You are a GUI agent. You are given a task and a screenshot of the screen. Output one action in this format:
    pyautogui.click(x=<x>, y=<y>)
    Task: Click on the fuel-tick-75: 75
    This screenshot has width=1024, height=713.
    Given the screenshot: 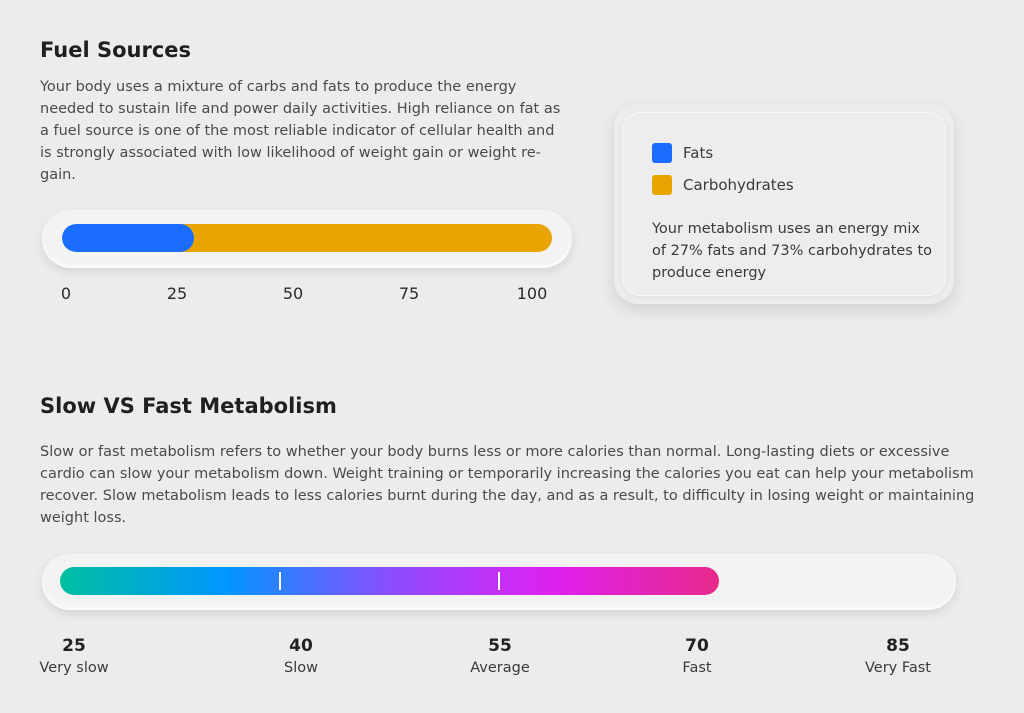 What is the action you would take?
    pyautogui.click(x=409, y=293)
    